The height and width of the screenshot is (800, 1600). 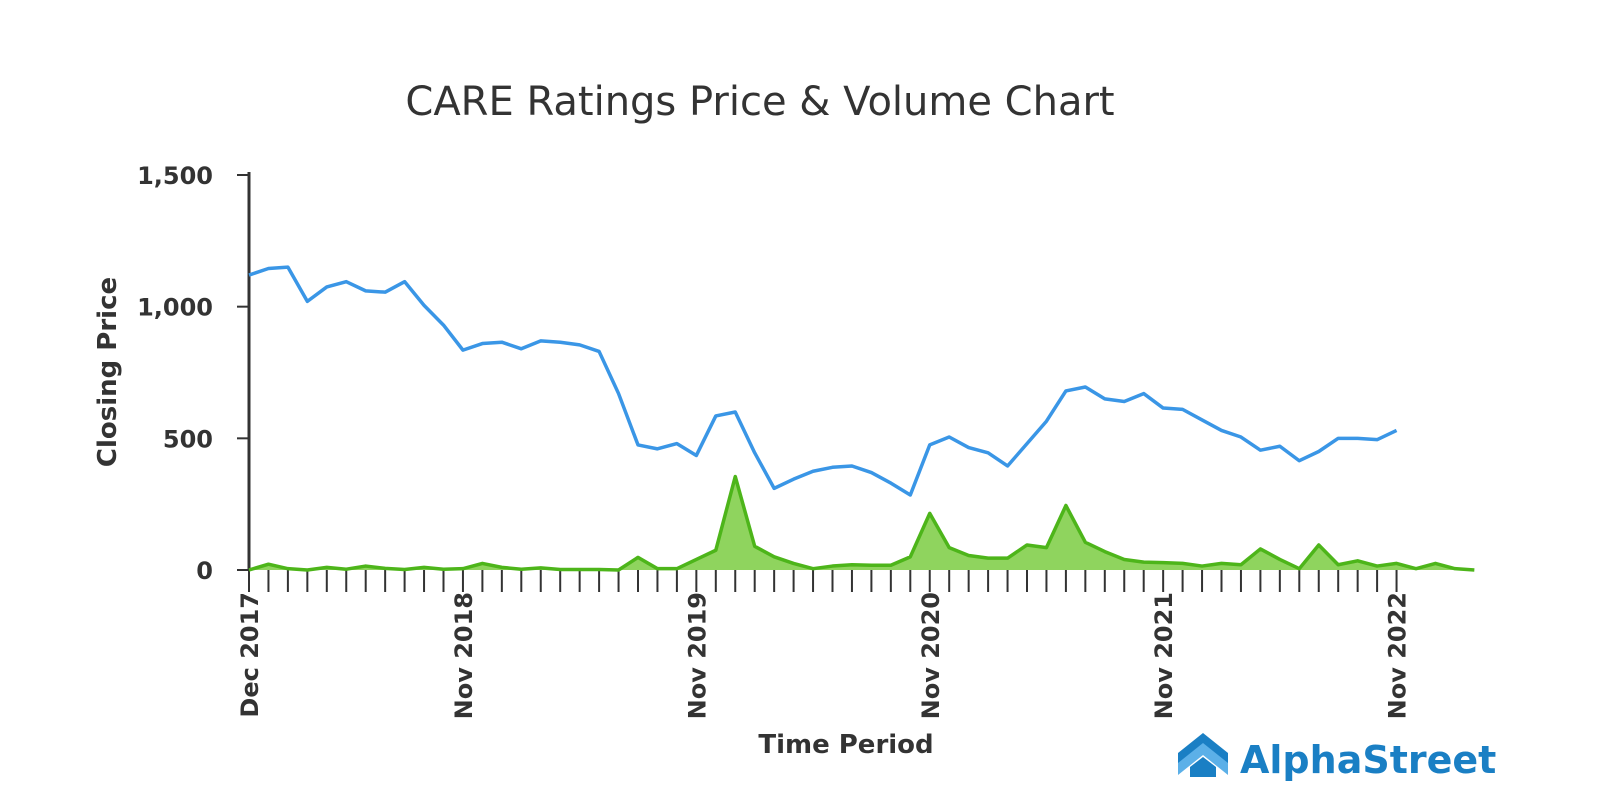 I want to click on alphastreet-logo-icon, so click(x=1203, y=755).